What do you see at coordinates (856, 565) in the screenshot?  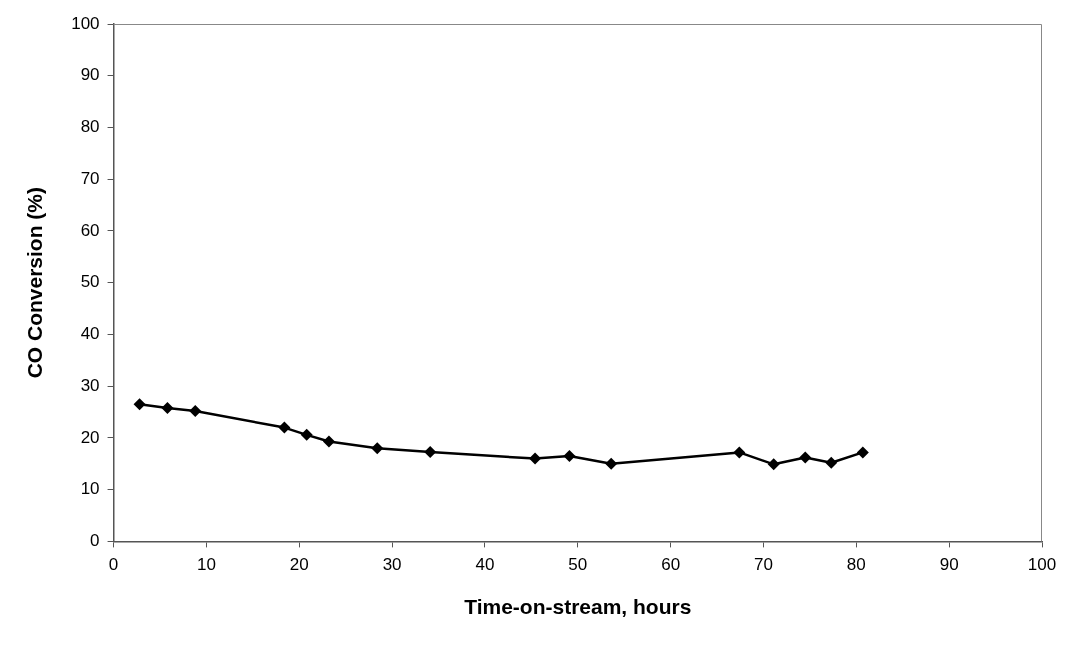 I see `x-tick-label: 80` at bounding box center [856, 565].